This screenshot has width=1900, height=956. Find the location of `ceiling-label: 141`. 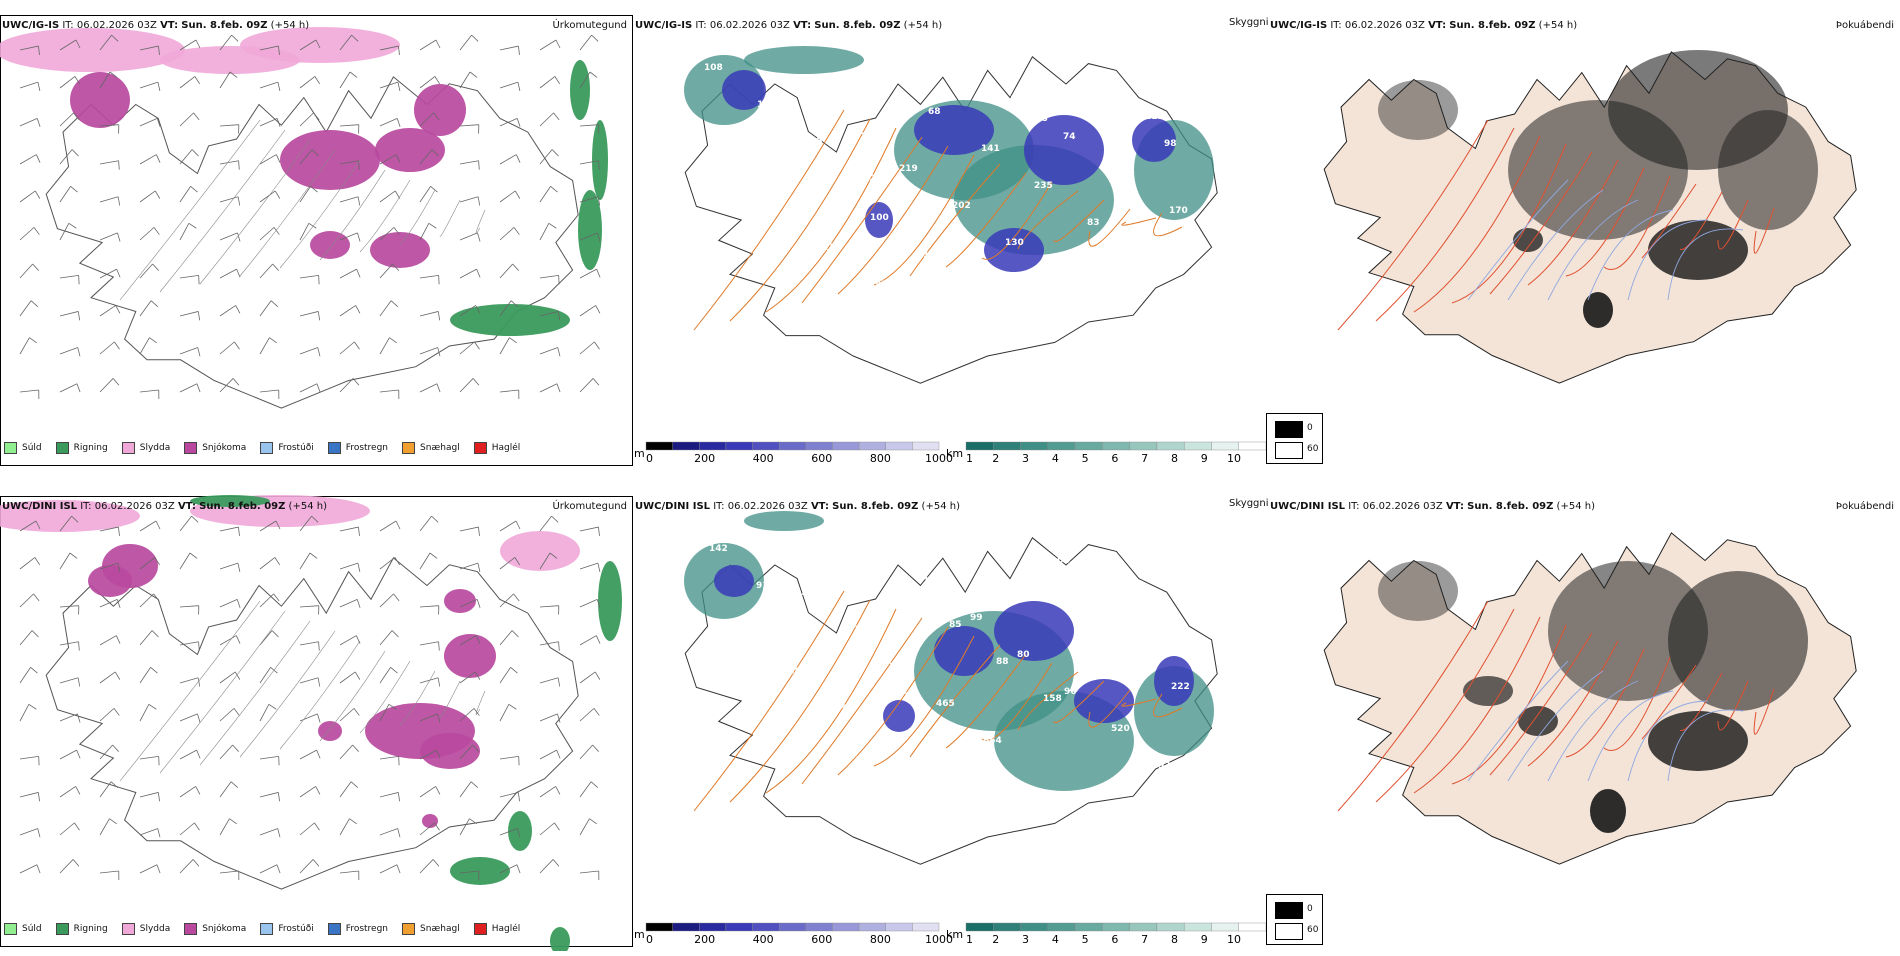

ceiling-label: 141 is located at coordinates (990, 149).